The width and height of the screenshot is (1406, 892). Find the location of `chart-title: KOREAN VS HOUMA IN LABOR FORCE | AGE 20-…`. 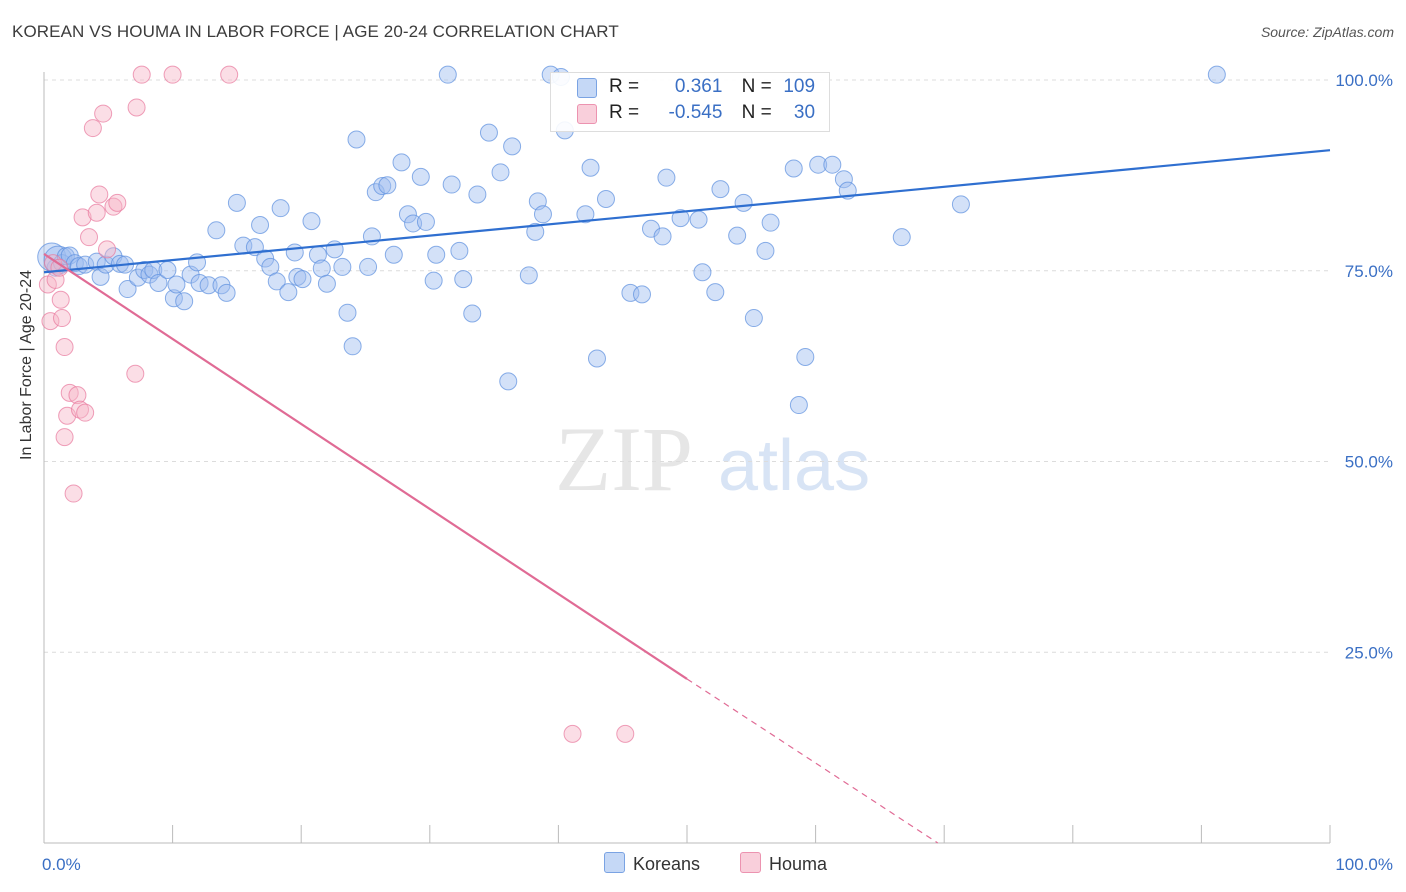

chart-title: KOREAN VS HOUMA IN LABOR FORCE | AGE 20-… is located at coordinates (315, 31).